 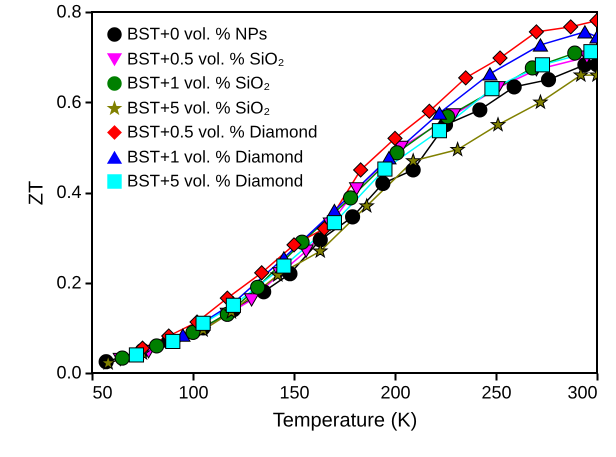 I want to click on legend-label: BST+5 vol. % SiO₂, so click(x=198, y=108).